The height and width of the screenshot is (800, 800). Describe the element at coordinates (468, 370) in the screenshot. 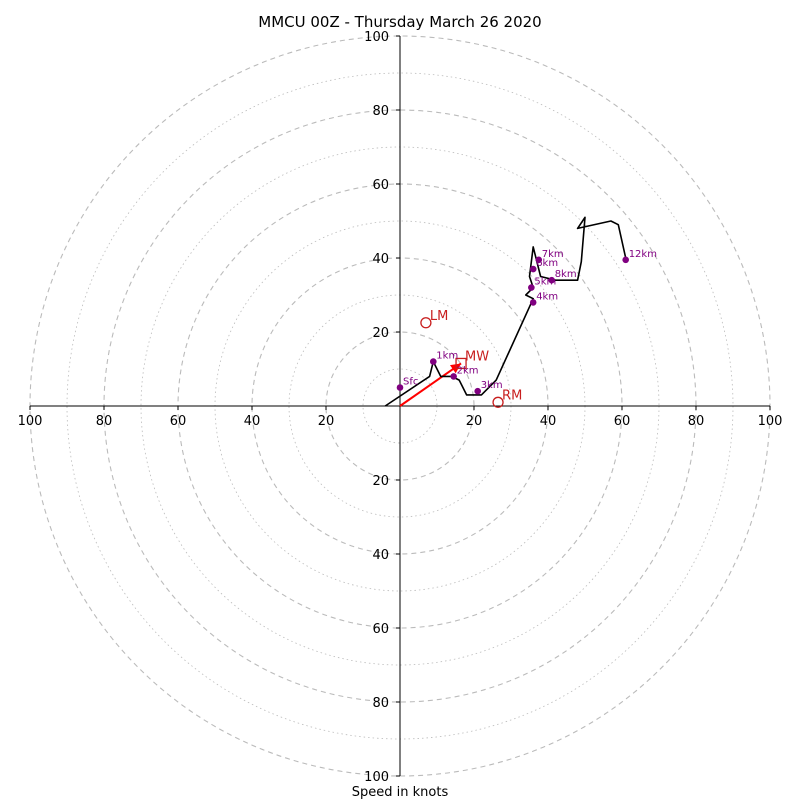

I see `height-label: 2km` at that location.